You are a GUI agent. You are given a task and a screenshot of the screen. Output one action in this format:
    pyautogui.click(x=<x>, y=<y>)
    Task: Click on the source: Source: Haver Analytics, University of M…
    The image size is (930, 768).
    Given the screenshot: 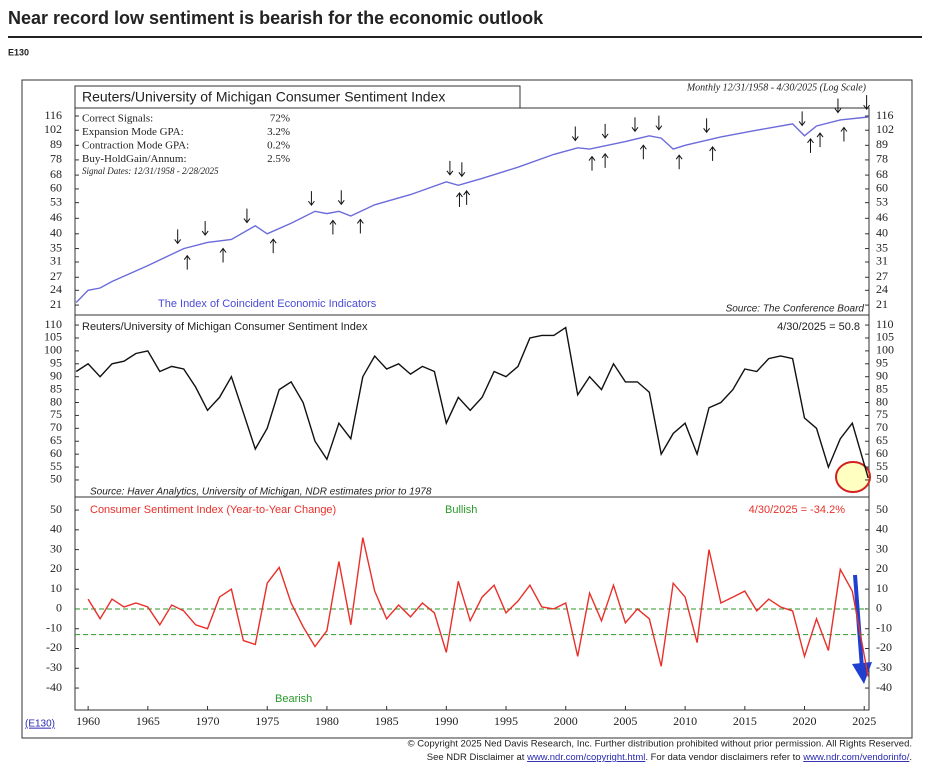 What is the action you would take?
    pyautogui.click(x=261, y=492)
    